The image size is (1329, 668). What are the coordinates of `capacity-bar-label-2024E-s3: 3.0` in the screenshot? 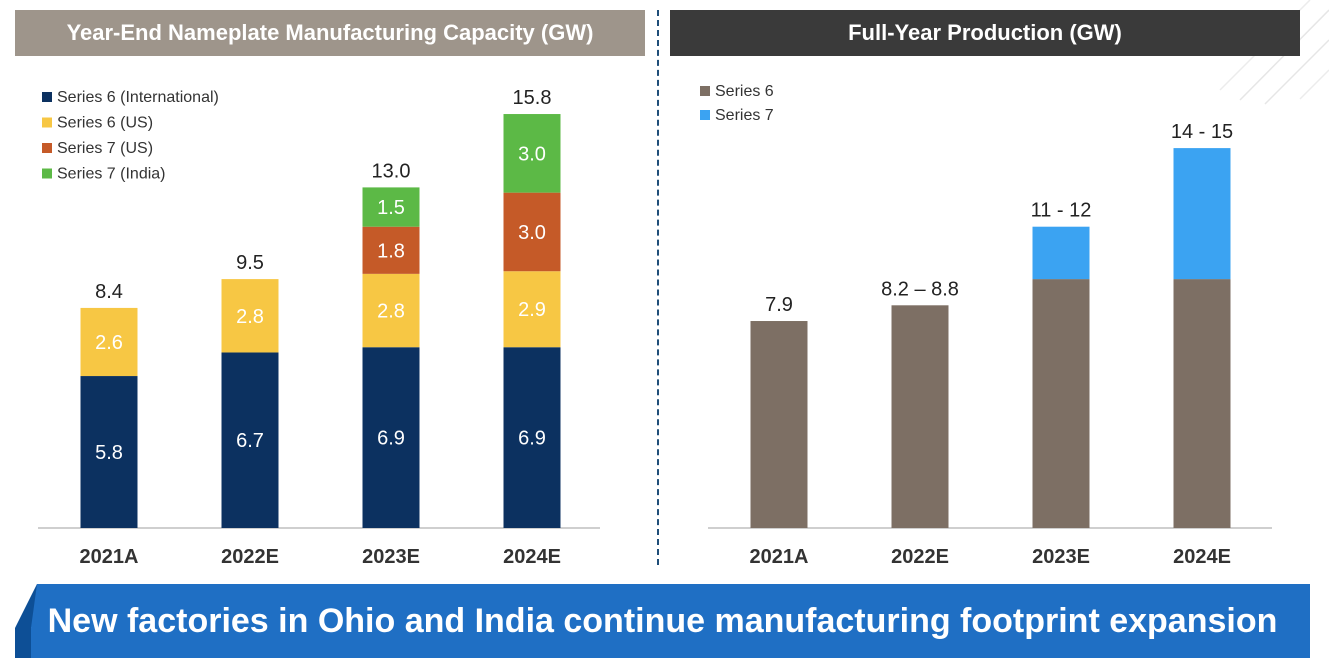 It's located at (532, 154).